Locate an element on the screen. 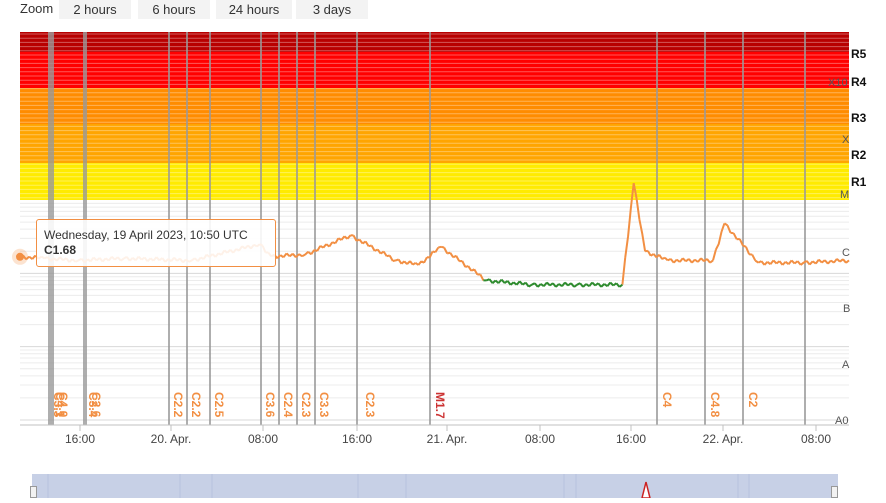 This screenshot has height=503, width=886. navigator-peak is located at coordinates (646, 490).